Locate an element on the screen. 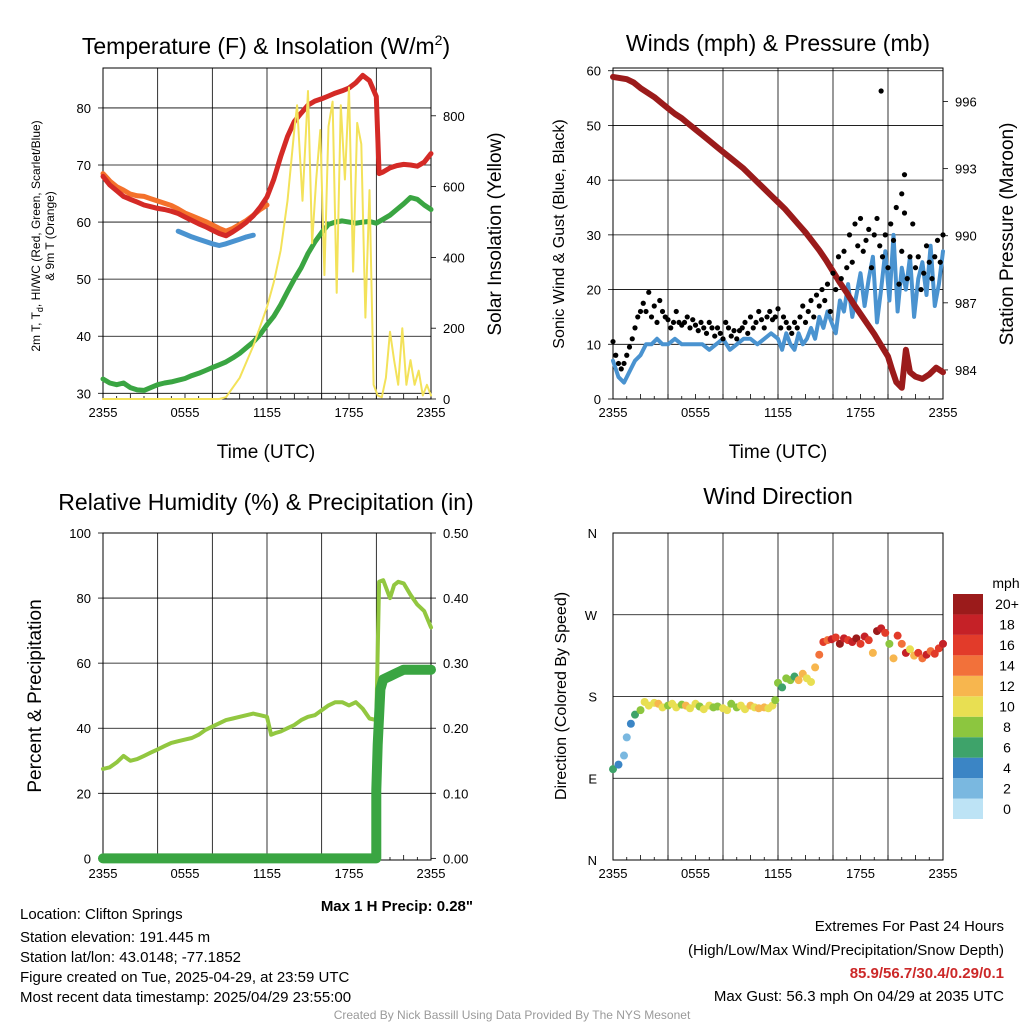  precip-line is located at coordinates (267, 764).